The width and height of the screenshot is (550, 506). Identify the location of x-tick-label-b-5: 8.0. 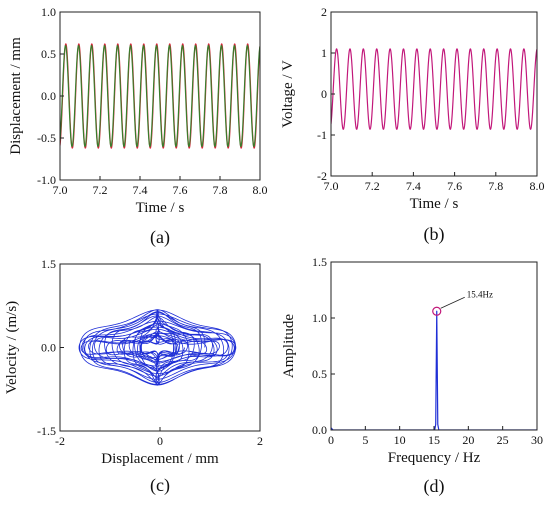
(537, 186).